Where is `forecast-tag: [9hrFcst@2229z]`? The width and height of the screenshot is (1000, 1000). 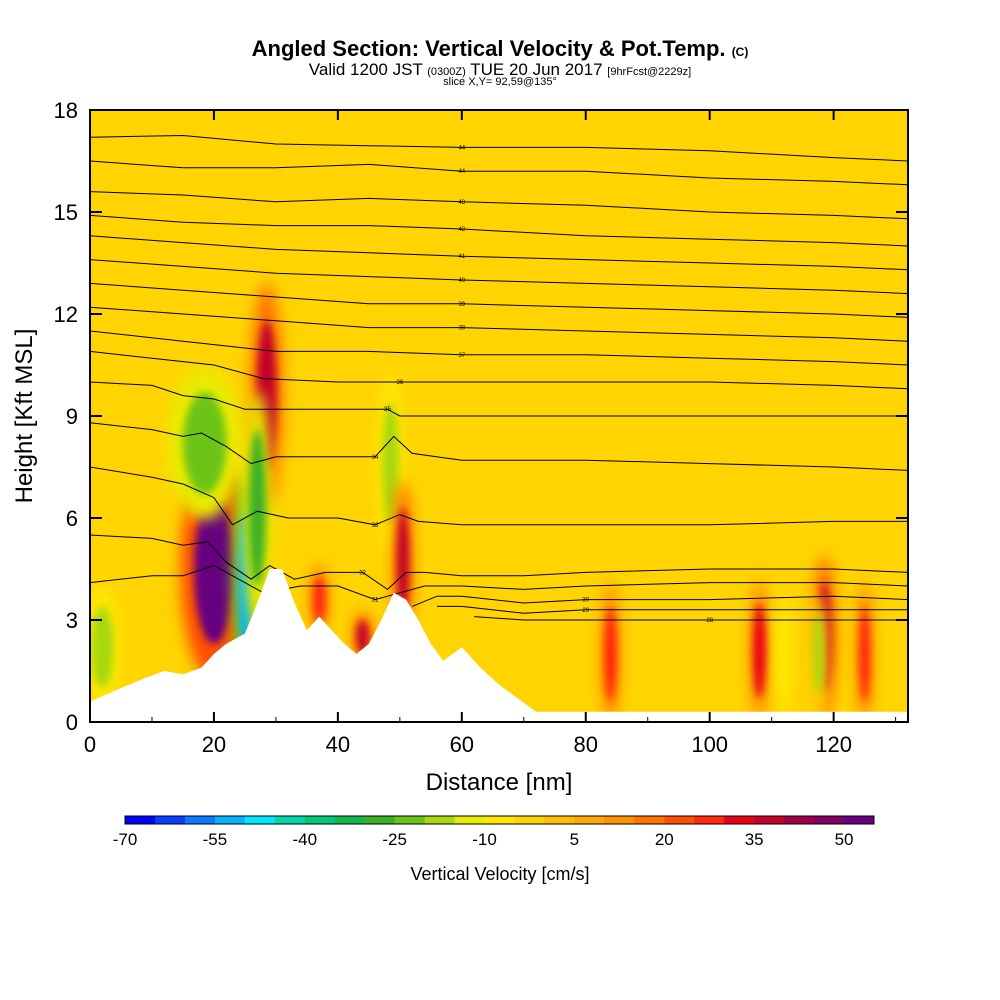 forecast-tag: [9hrFcst@2229z] is located at coordinates (649, 72).